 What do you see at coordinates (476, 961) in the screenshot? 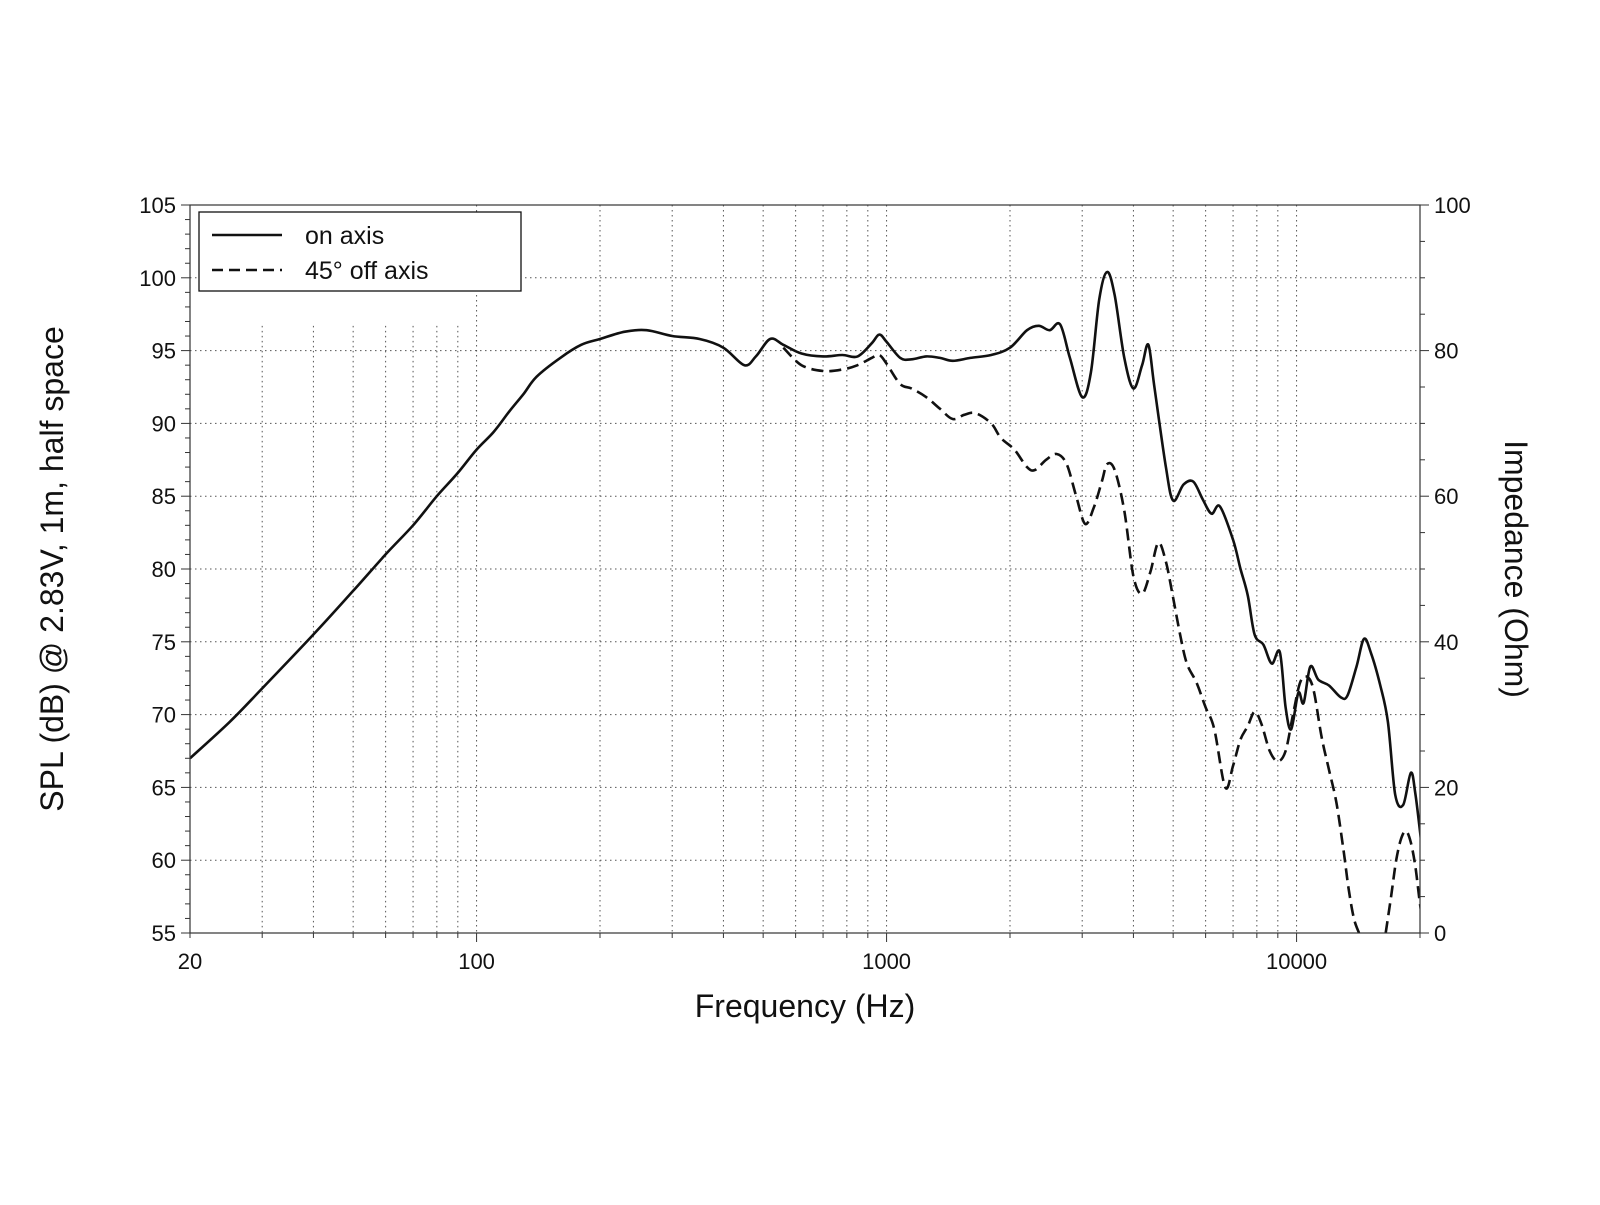
I see `x-tick-label: 100` at bounding box center [476, 961].